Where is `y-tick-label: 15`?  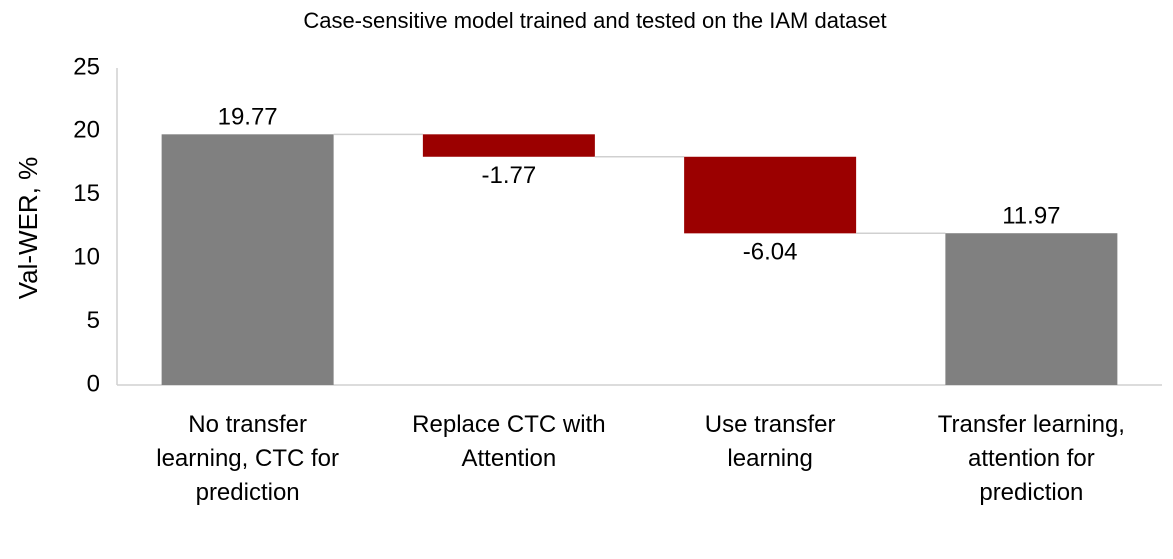
y-tick-label: 15 is located at coordinates (86, 193).